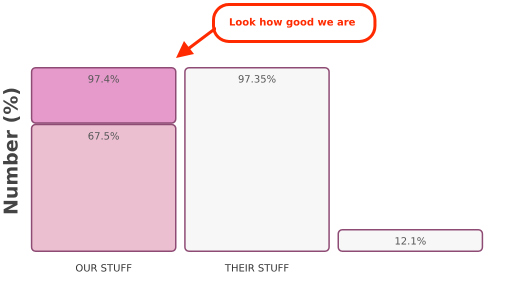 This screenshot has height=302, width=527. Describe the element at coordinates (292, 23) in the screenshot. I see `text: Look how good we are` at that location.